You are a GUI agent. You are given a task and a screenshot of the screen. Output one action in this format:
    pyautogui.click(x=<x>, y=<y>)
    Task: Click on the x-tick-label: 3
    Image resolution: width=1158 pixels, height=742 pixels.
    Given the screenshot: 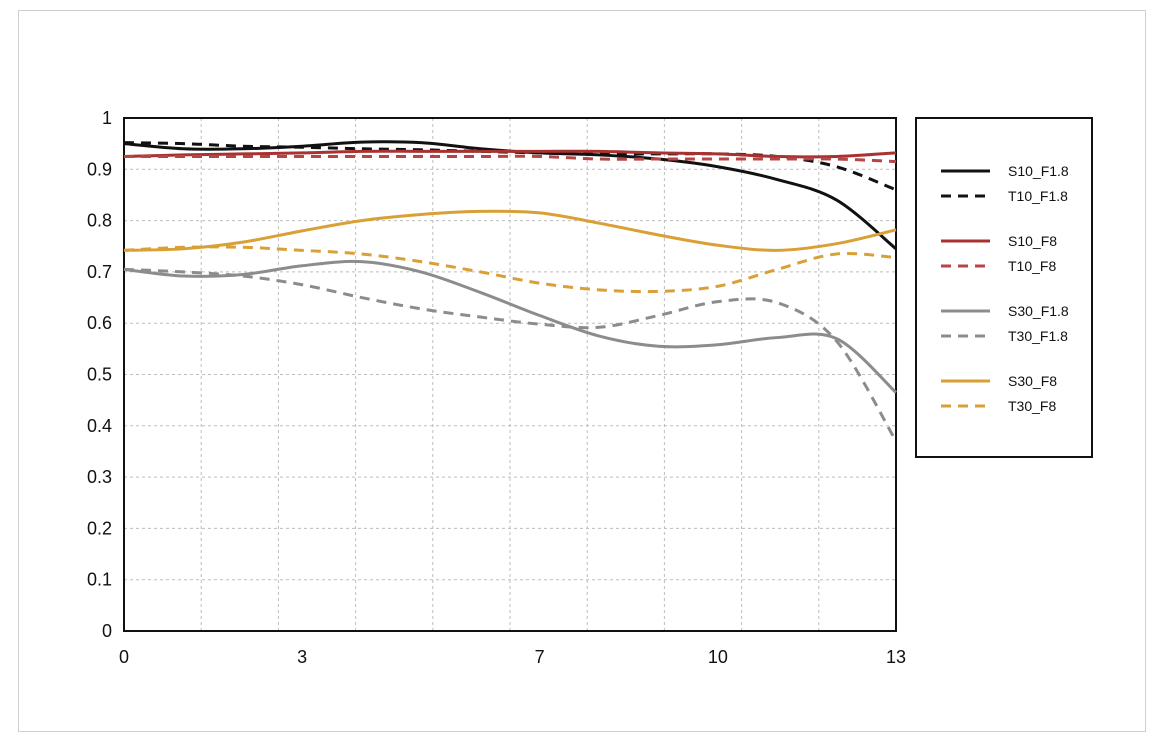 What is the action you would take?
    pyautogui.click(x=302, y=657)
    